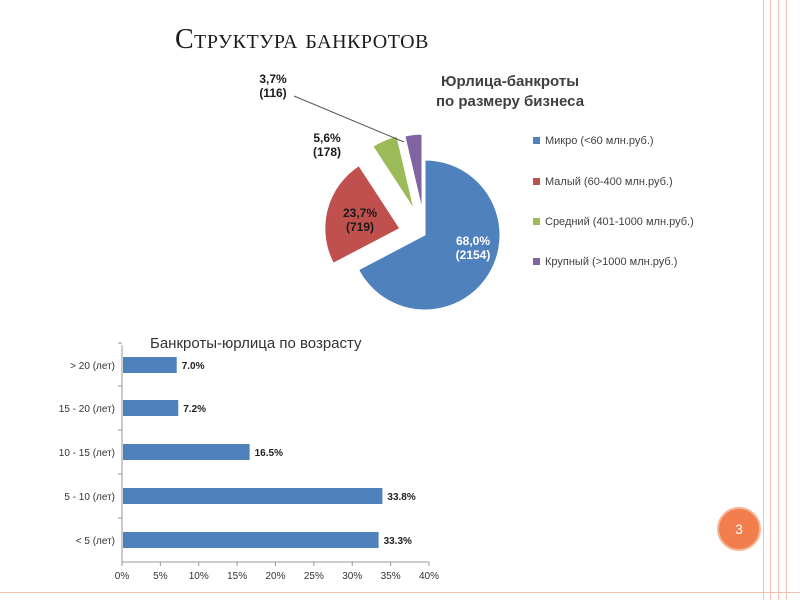 This screenshot has height=600, width=800. I want to click on x-tick-label: 40%, so click(429, 576).